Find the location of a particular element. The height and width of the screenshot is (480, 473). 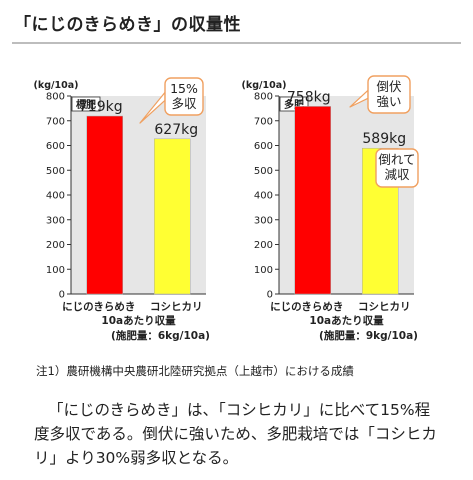

chart-1-callout-1-box is located at coordinates (184, 96).